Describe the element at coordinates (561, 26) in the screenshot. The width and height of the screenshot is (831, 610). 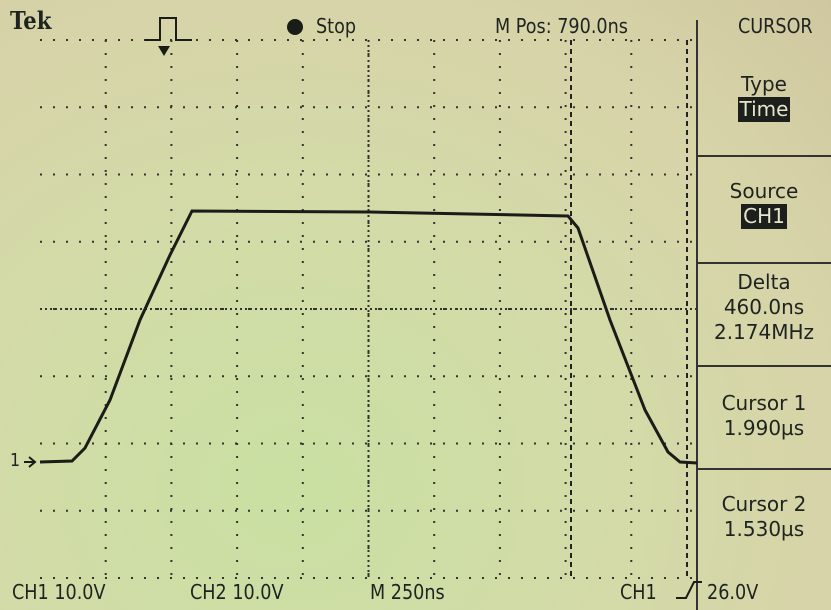
I see `position: M Pos: 790.0ns` at that location.